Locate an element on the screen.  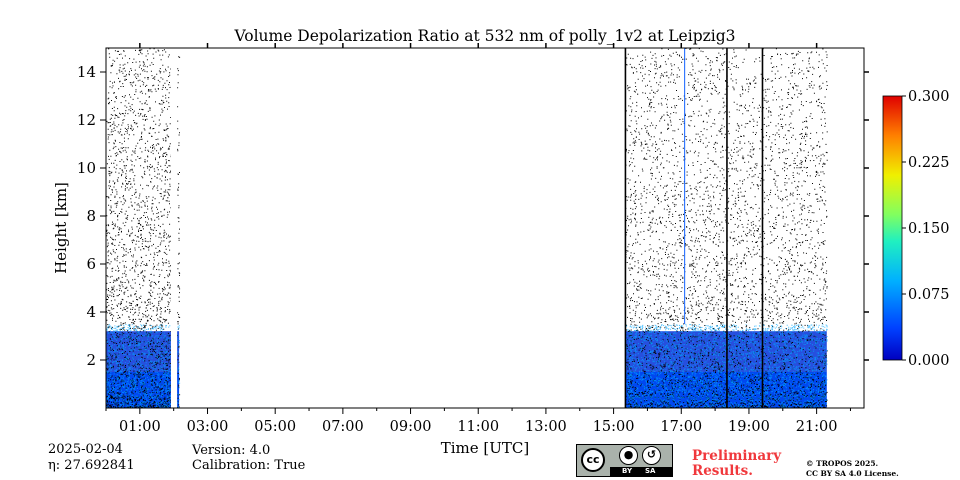
copyright-label: © TROPOS 2025. CC BY SA 4.0 License. is located at coordinates (852, 468).